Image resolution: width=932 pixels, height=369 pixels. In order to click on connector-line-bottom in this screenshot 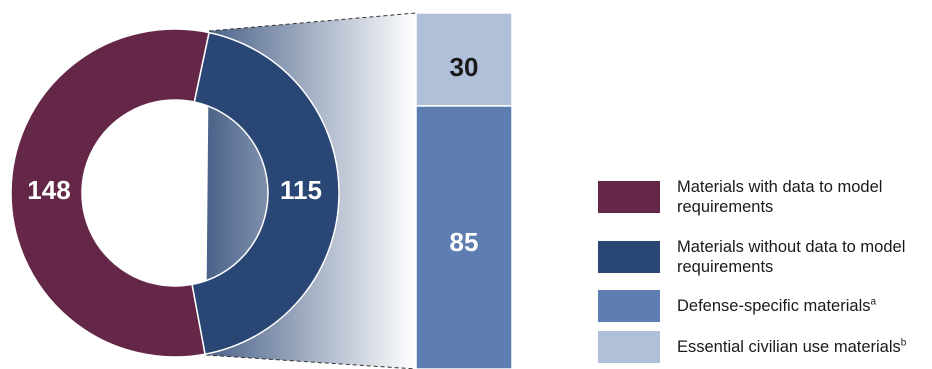, I will do `click(311, 361)`.